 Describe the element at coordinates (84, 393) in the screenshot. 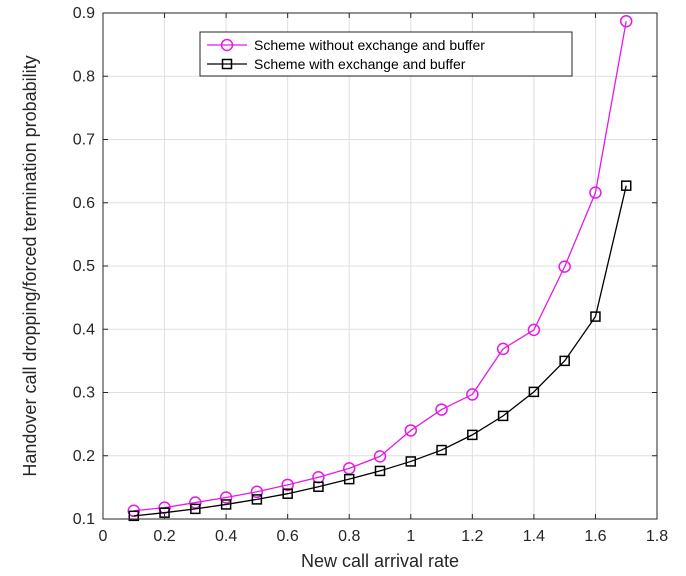

I see `y-tick-label: 0.3` at that location.